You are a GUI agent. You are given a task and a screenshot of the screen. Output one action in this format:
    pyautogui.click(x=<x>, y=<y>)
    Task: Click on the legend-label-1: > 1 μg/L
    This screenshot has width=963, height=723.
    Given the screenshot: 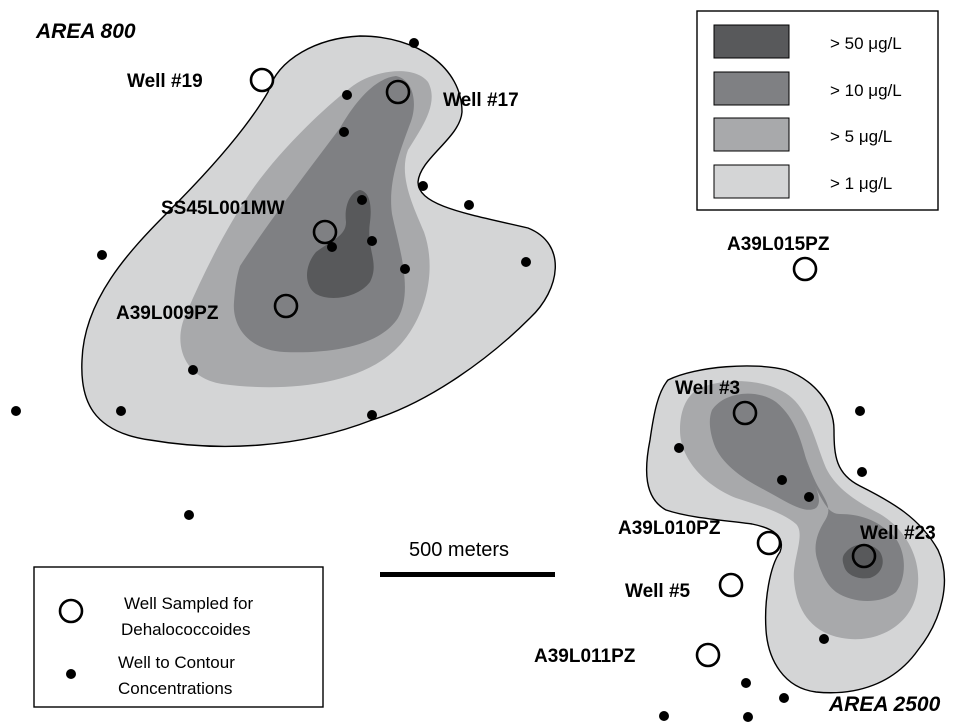 What is the action you would take?
    pyautogui.click(x=861, y=183)
    